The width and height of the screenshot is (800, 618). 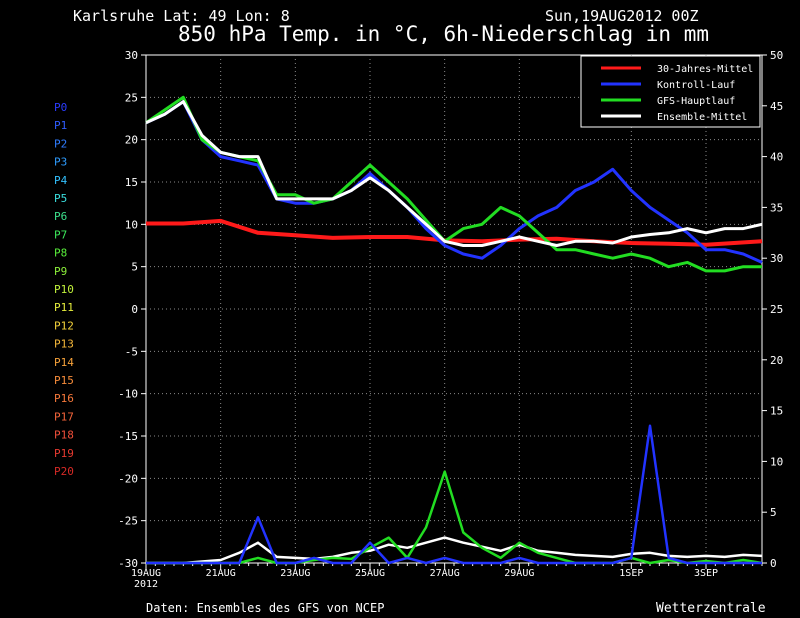 I want to click on footer-source: Daten: Ensembles des GFS von NCEP, so click(x=265, y=608).